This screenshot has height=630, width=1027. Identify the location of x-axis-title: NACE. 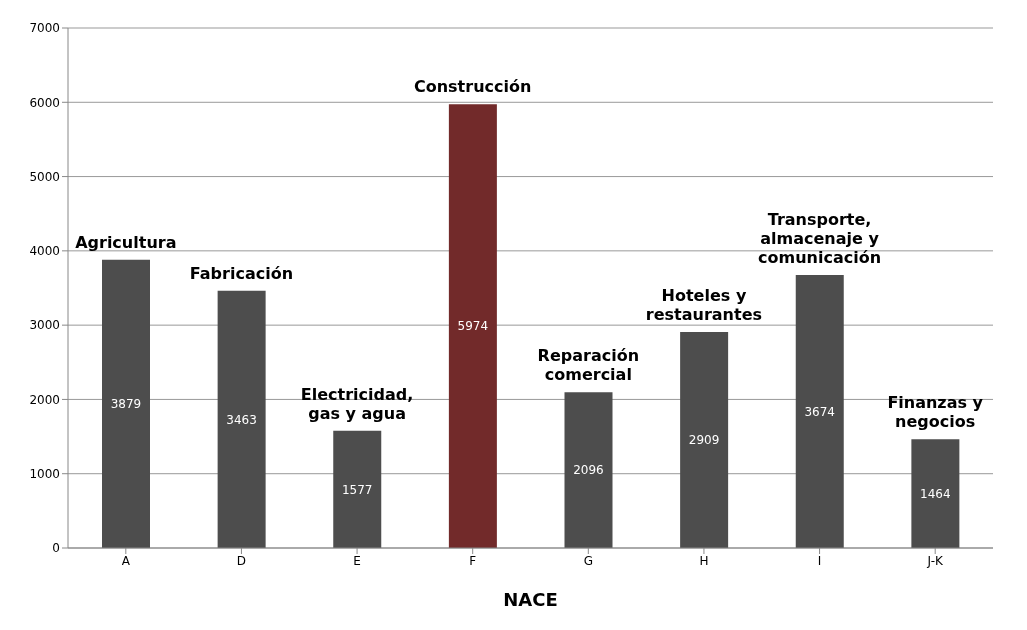
(530, 599).